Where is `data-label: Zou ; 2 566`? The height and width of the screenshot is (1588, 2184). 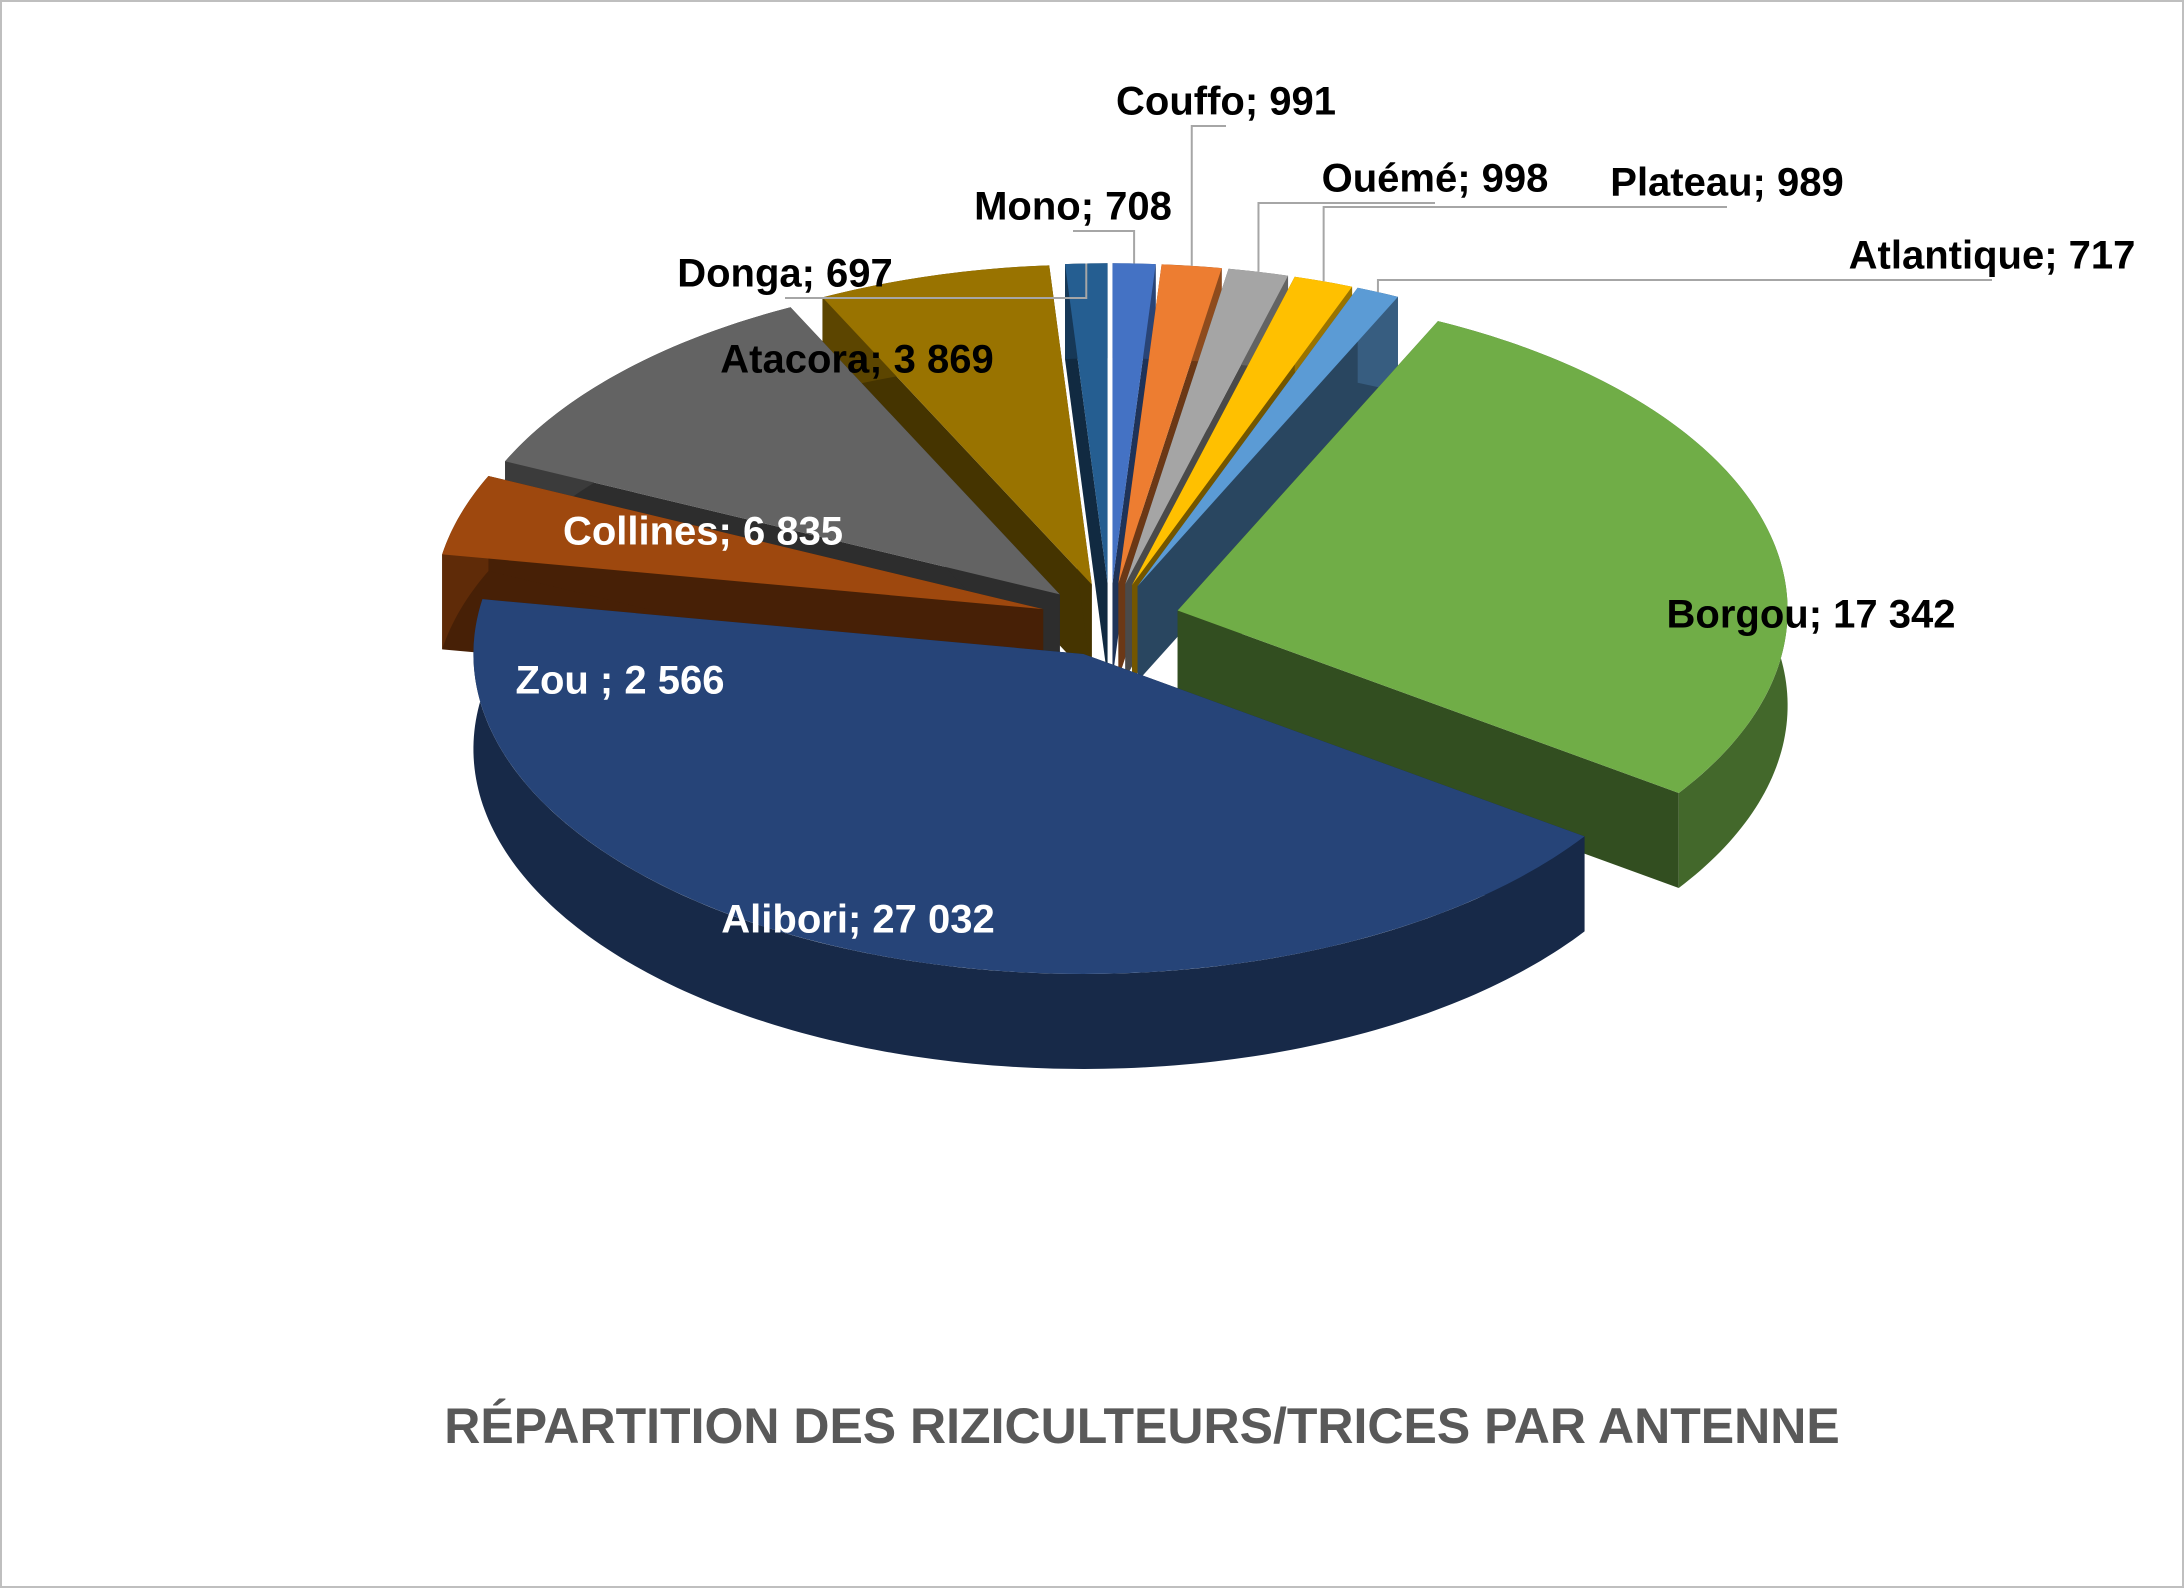
data-label: Zou ; 2 566 is located at coordinates (620, 681).